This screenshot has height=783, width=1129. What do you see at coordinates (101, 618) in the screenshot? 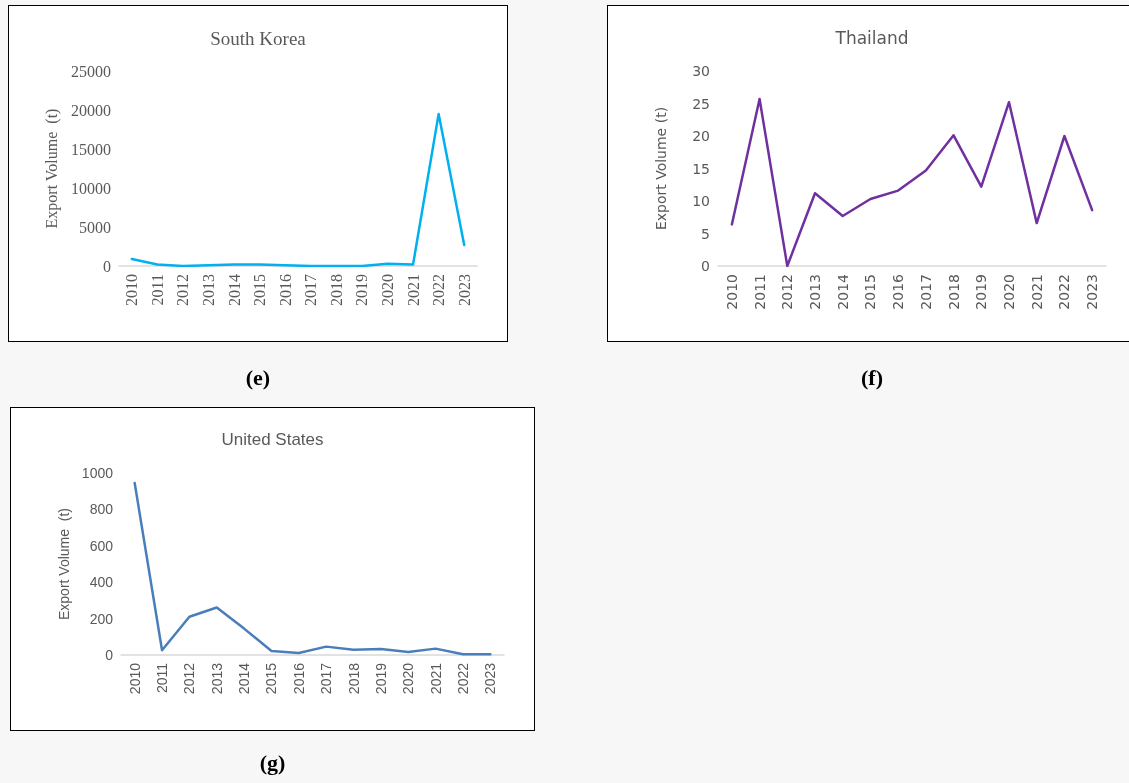
I see `y-tick-label: 200` at bounding box center [101, 618].